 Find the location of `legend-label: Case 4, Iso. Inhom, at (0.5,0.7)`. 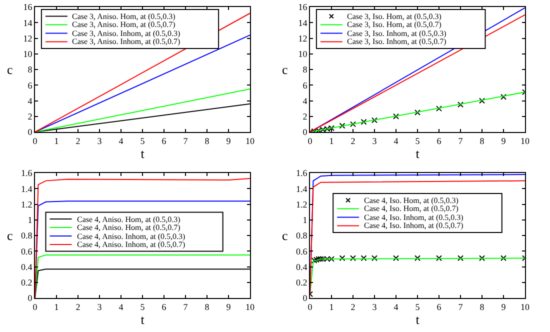

legend-label: Case 4, Iso. Inhom, at (0.5,0.7) is located at coordinates (414, 225).